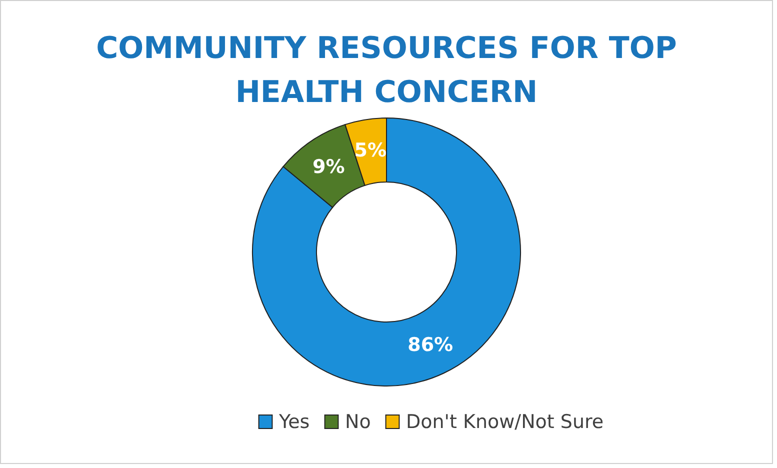 The width and height of the screenshot is (777, 468). I want to click on data-label: 9%, so click(328, 167).